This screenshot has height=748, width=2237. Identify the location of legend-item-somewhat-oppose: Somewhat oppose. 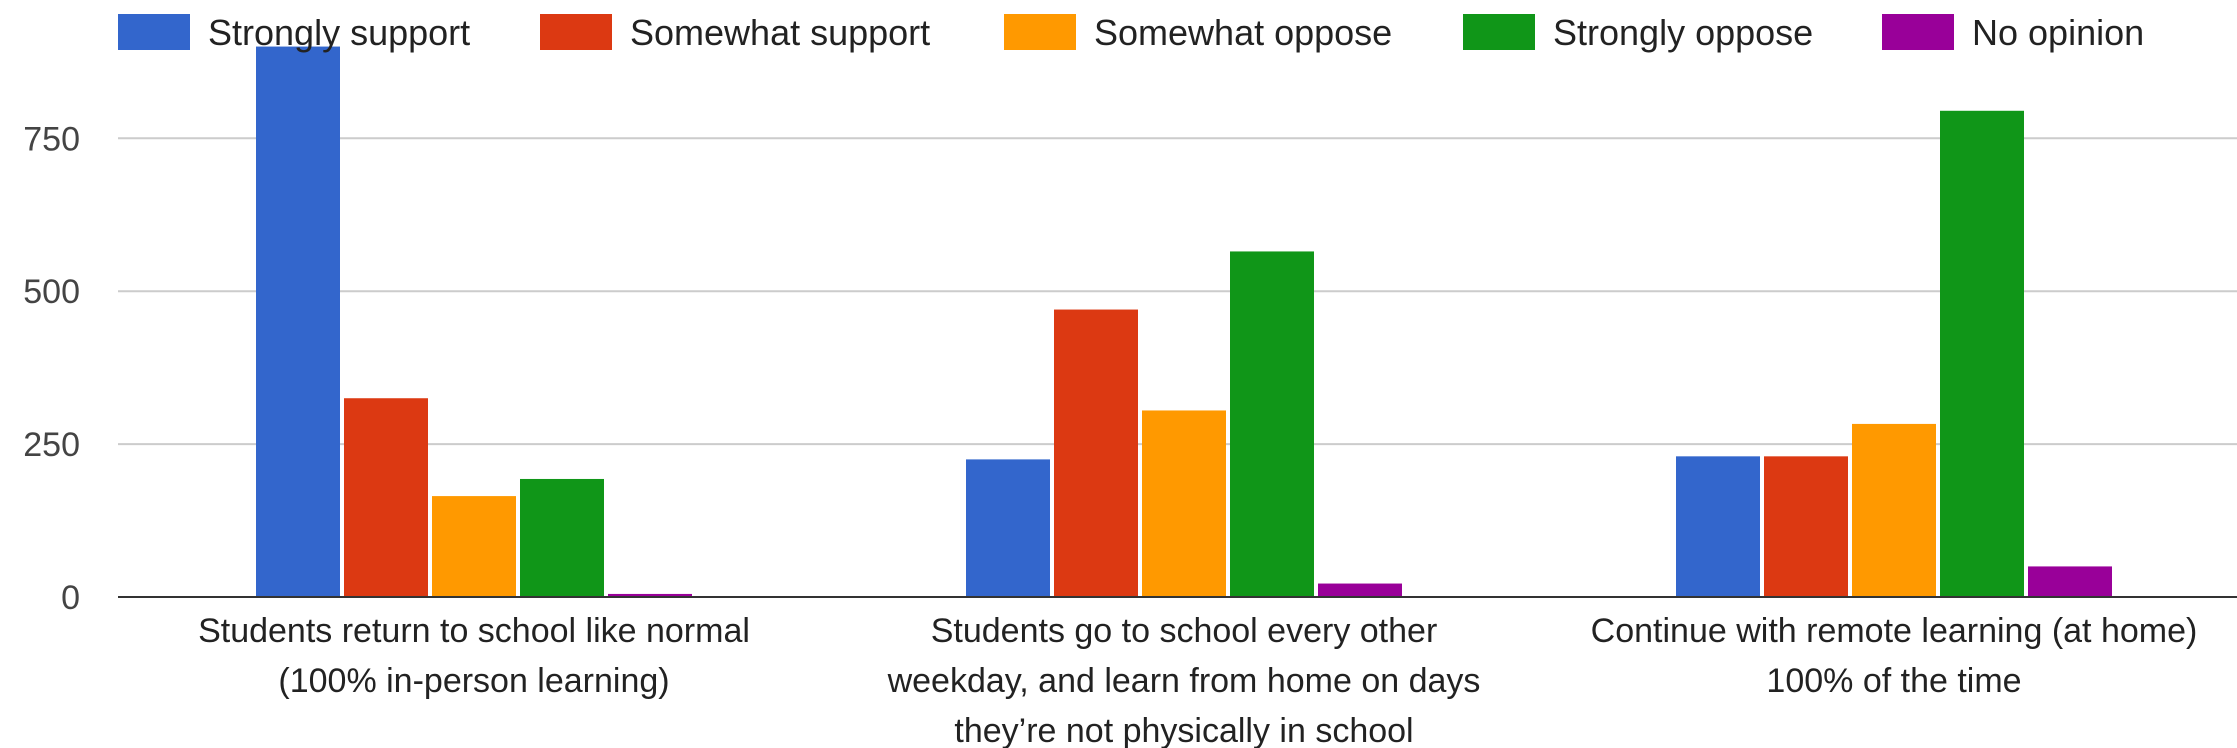
(1198, 32).